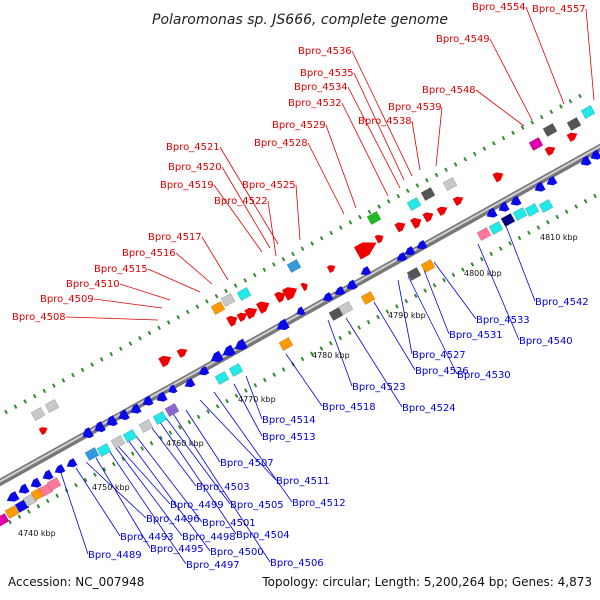 This screenshot has width=600, height=600. I want to click on forward-gene-label: Bpro_4539, so click(415, 107).